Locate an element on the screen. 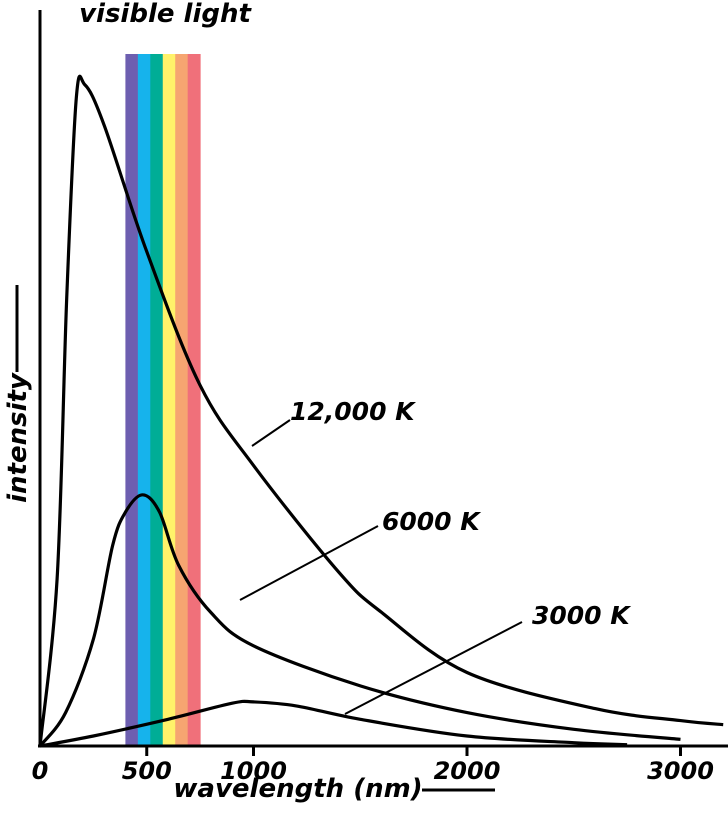  x-tick-label-2000: 2000 is located at coordinates (467, 771).